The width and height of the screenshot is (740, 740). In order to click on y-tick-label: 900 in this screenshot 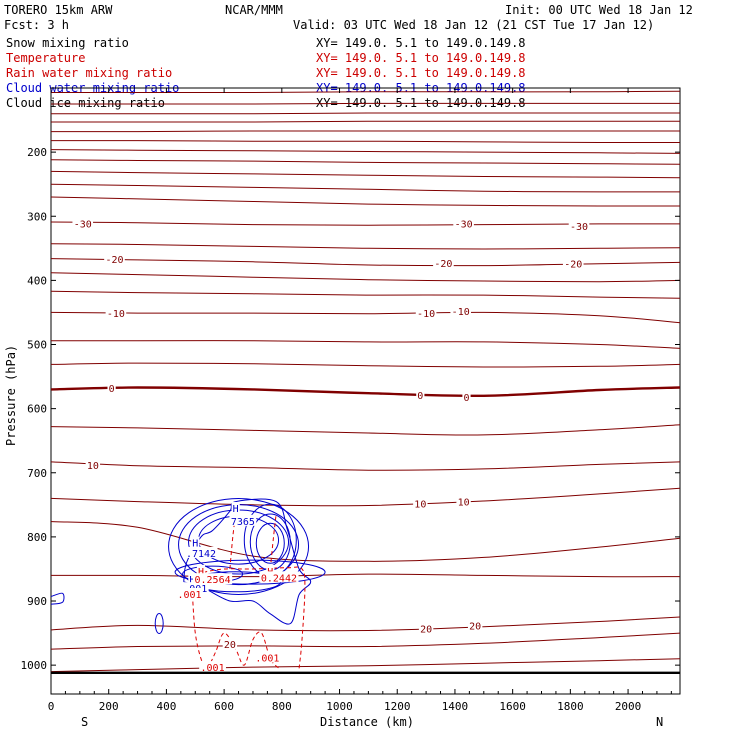, I will do `click(37, 601)`.